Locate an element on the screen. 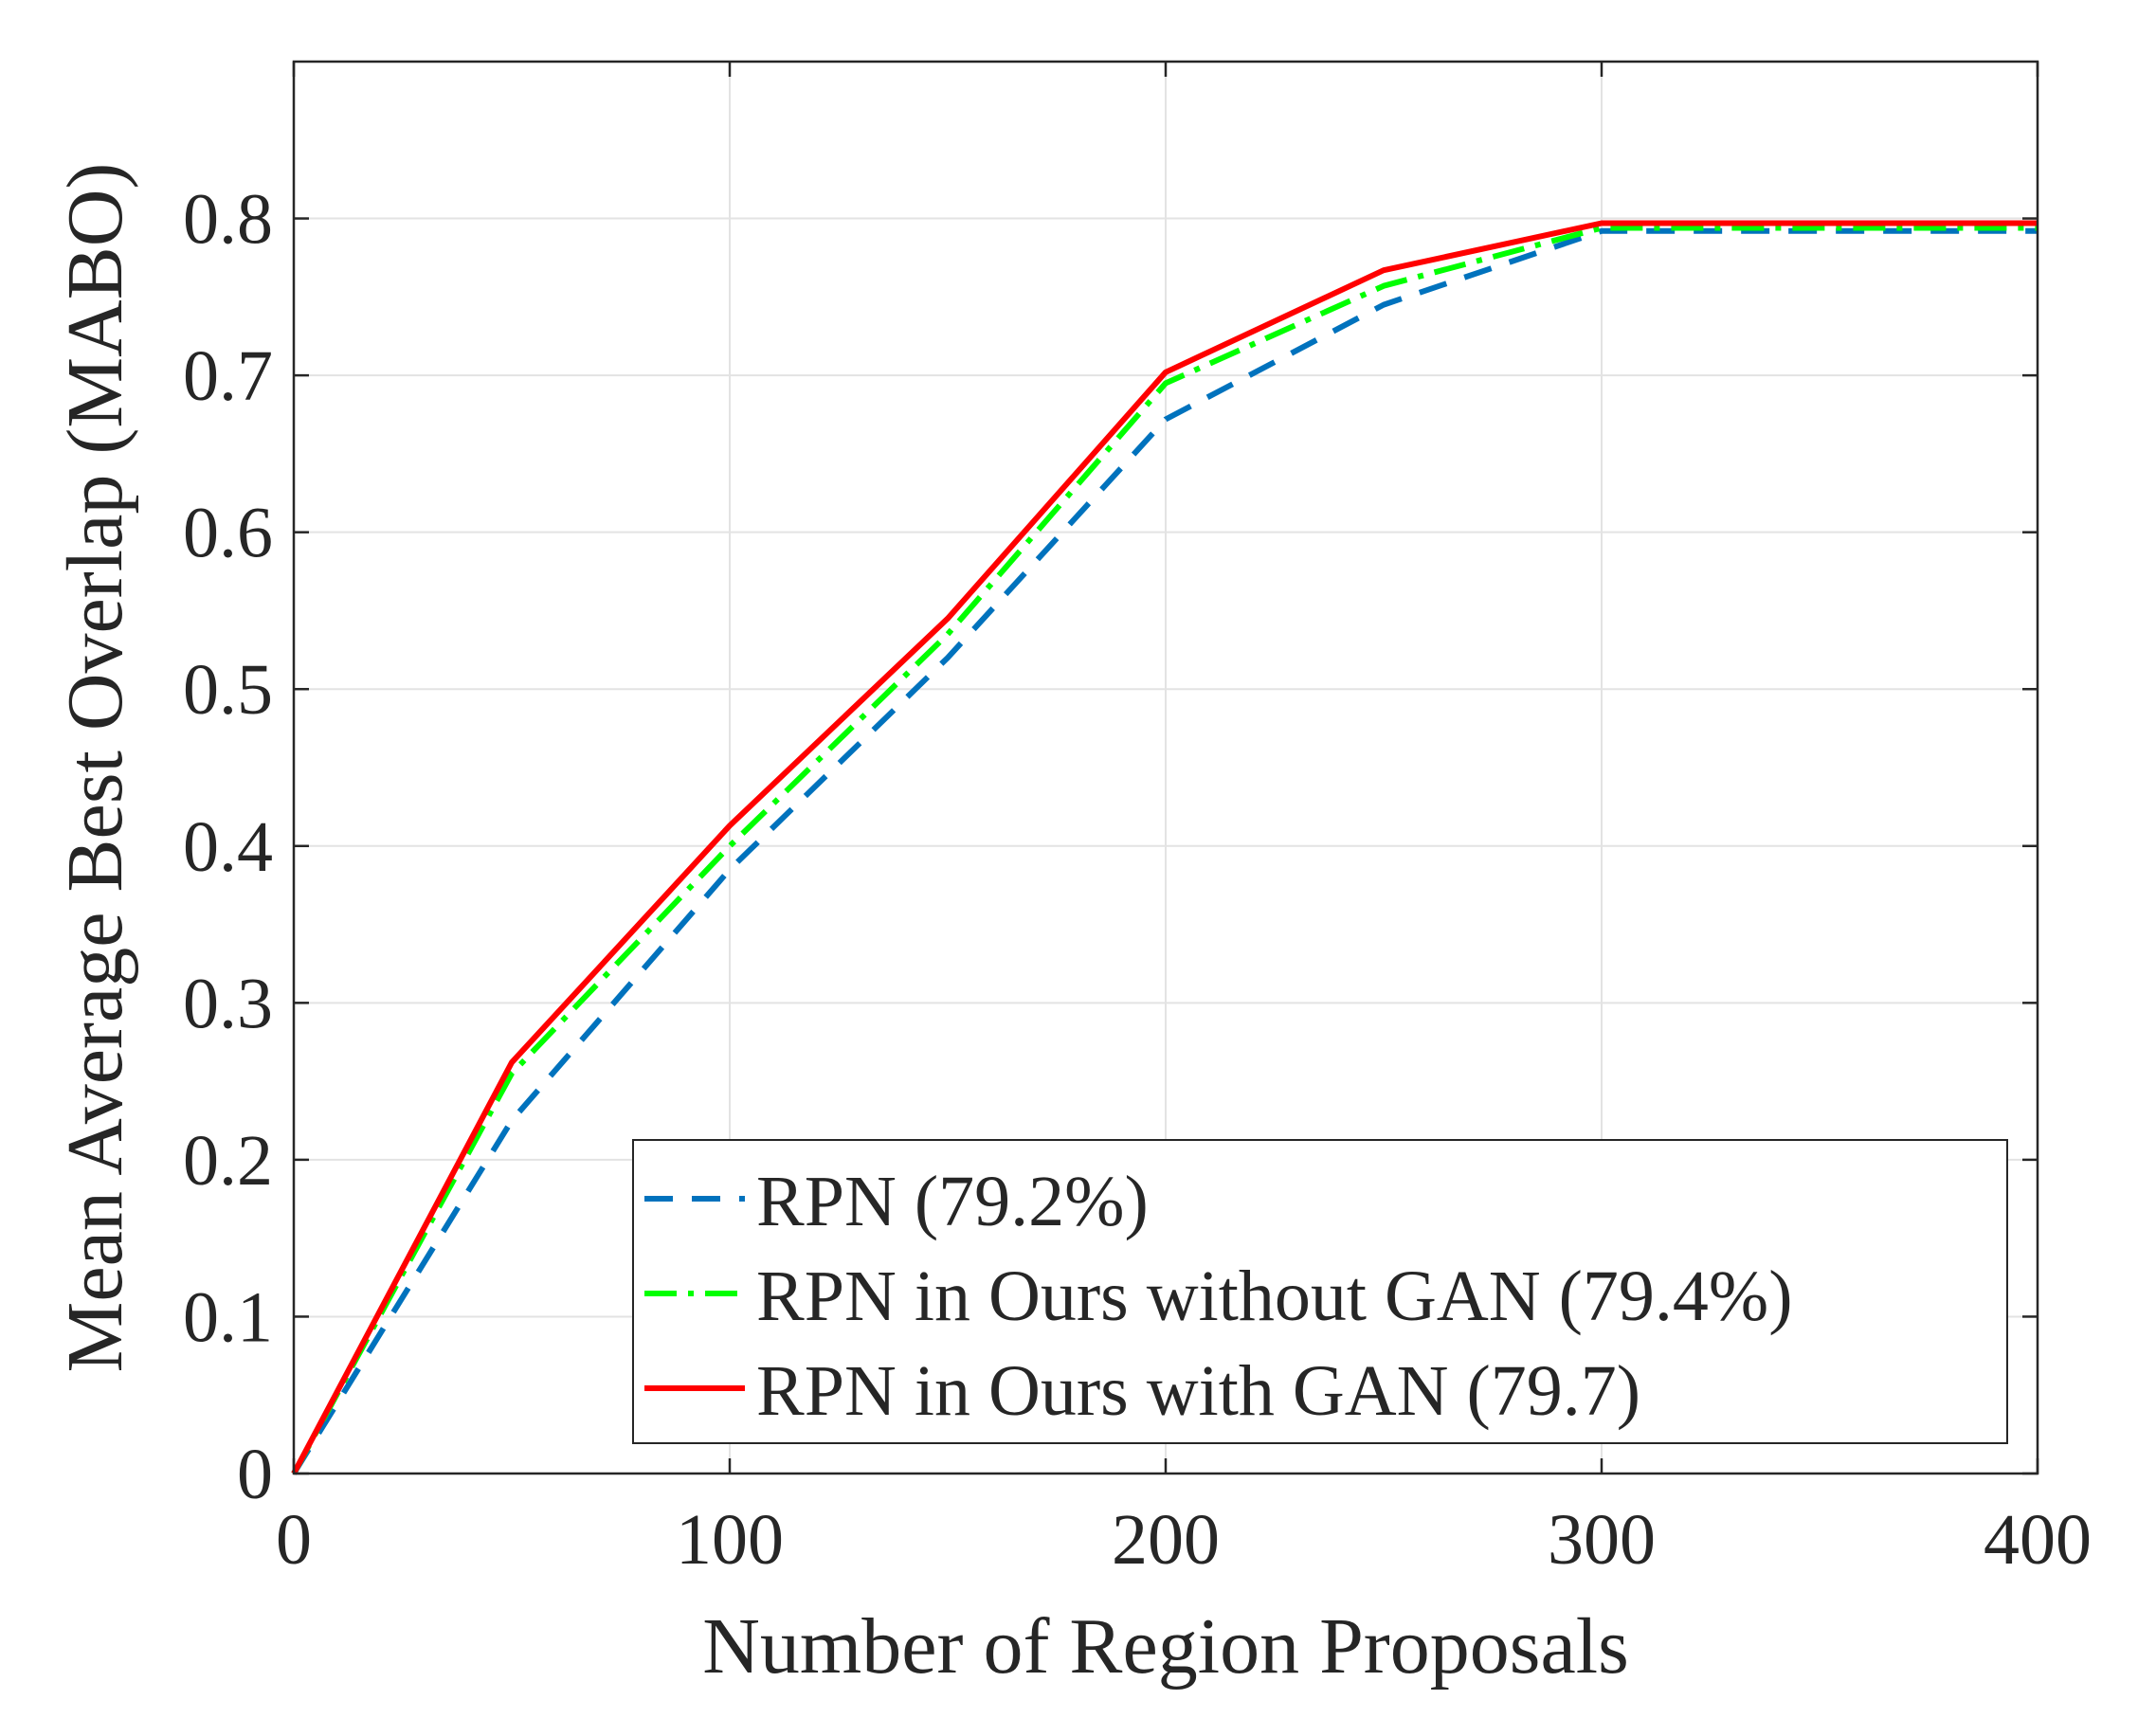 This screenshot has height=1736, width=2138. y-tick-label: 0.3 is located at coordinates (228, 1003).